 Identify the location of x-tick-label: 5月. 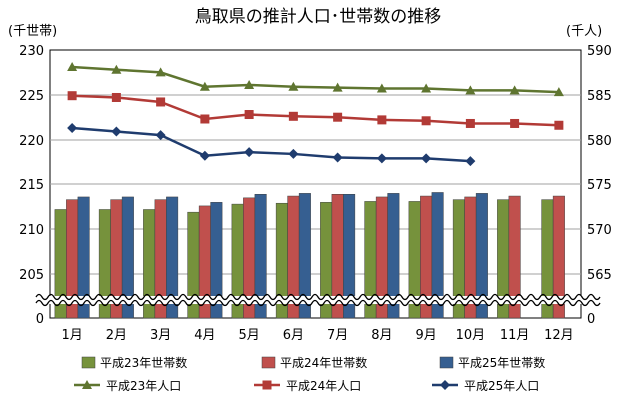
(248, 335).